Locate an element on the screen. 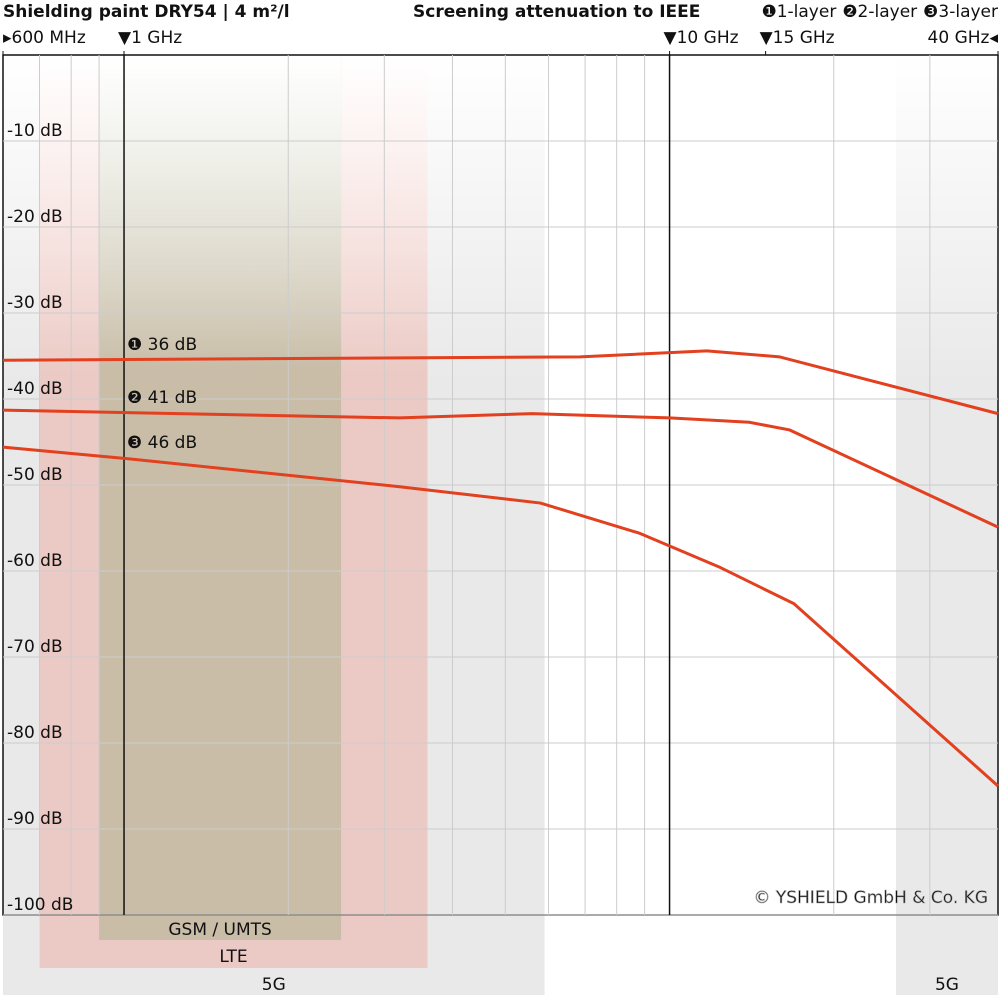  band-label: LTE is located at coordinates (233, 957).